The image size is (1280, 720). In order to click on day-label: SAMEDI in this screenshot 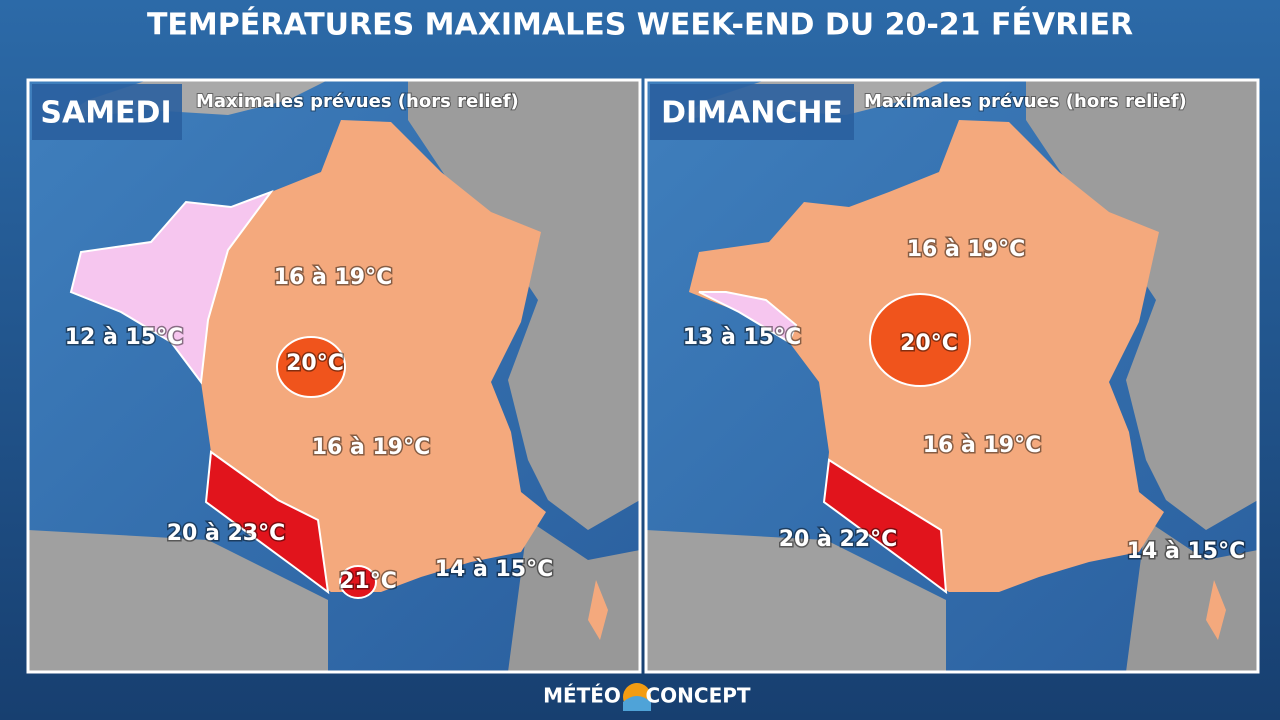, I will do `click(105, 113)`.